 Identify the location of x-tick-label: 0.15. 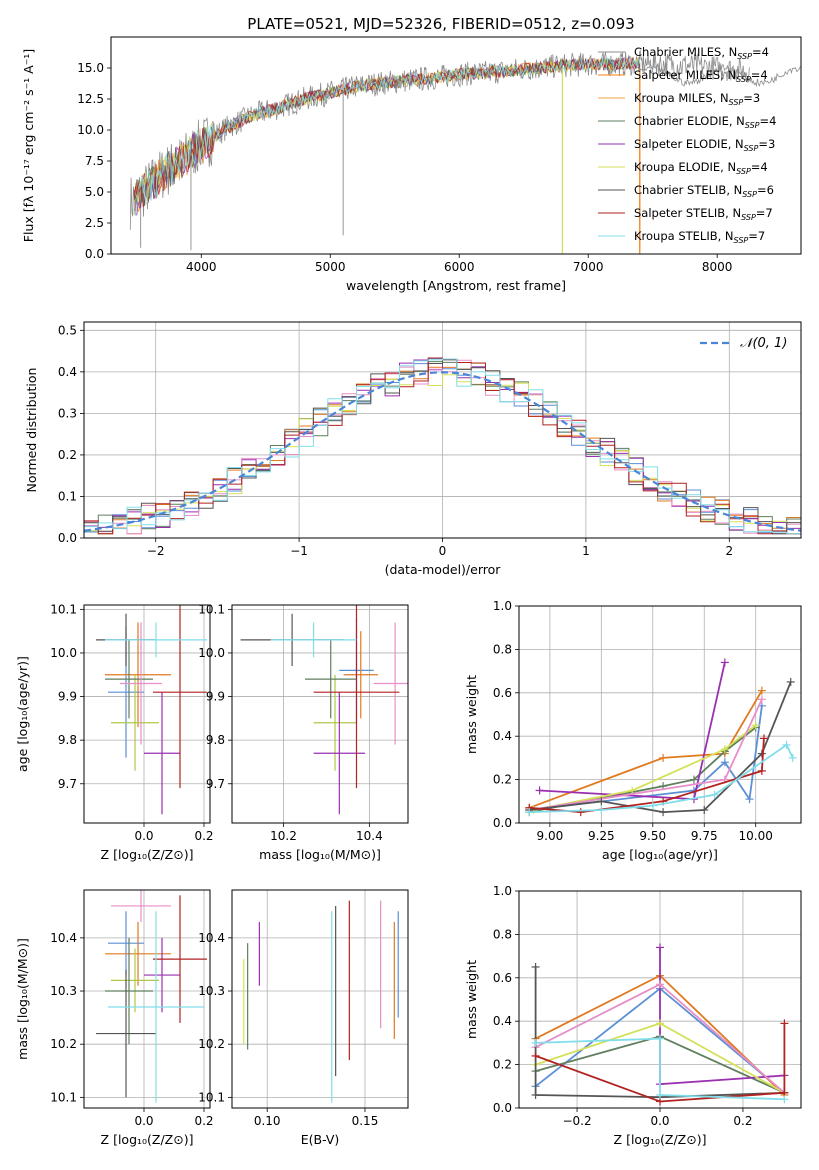
(365, 1121).